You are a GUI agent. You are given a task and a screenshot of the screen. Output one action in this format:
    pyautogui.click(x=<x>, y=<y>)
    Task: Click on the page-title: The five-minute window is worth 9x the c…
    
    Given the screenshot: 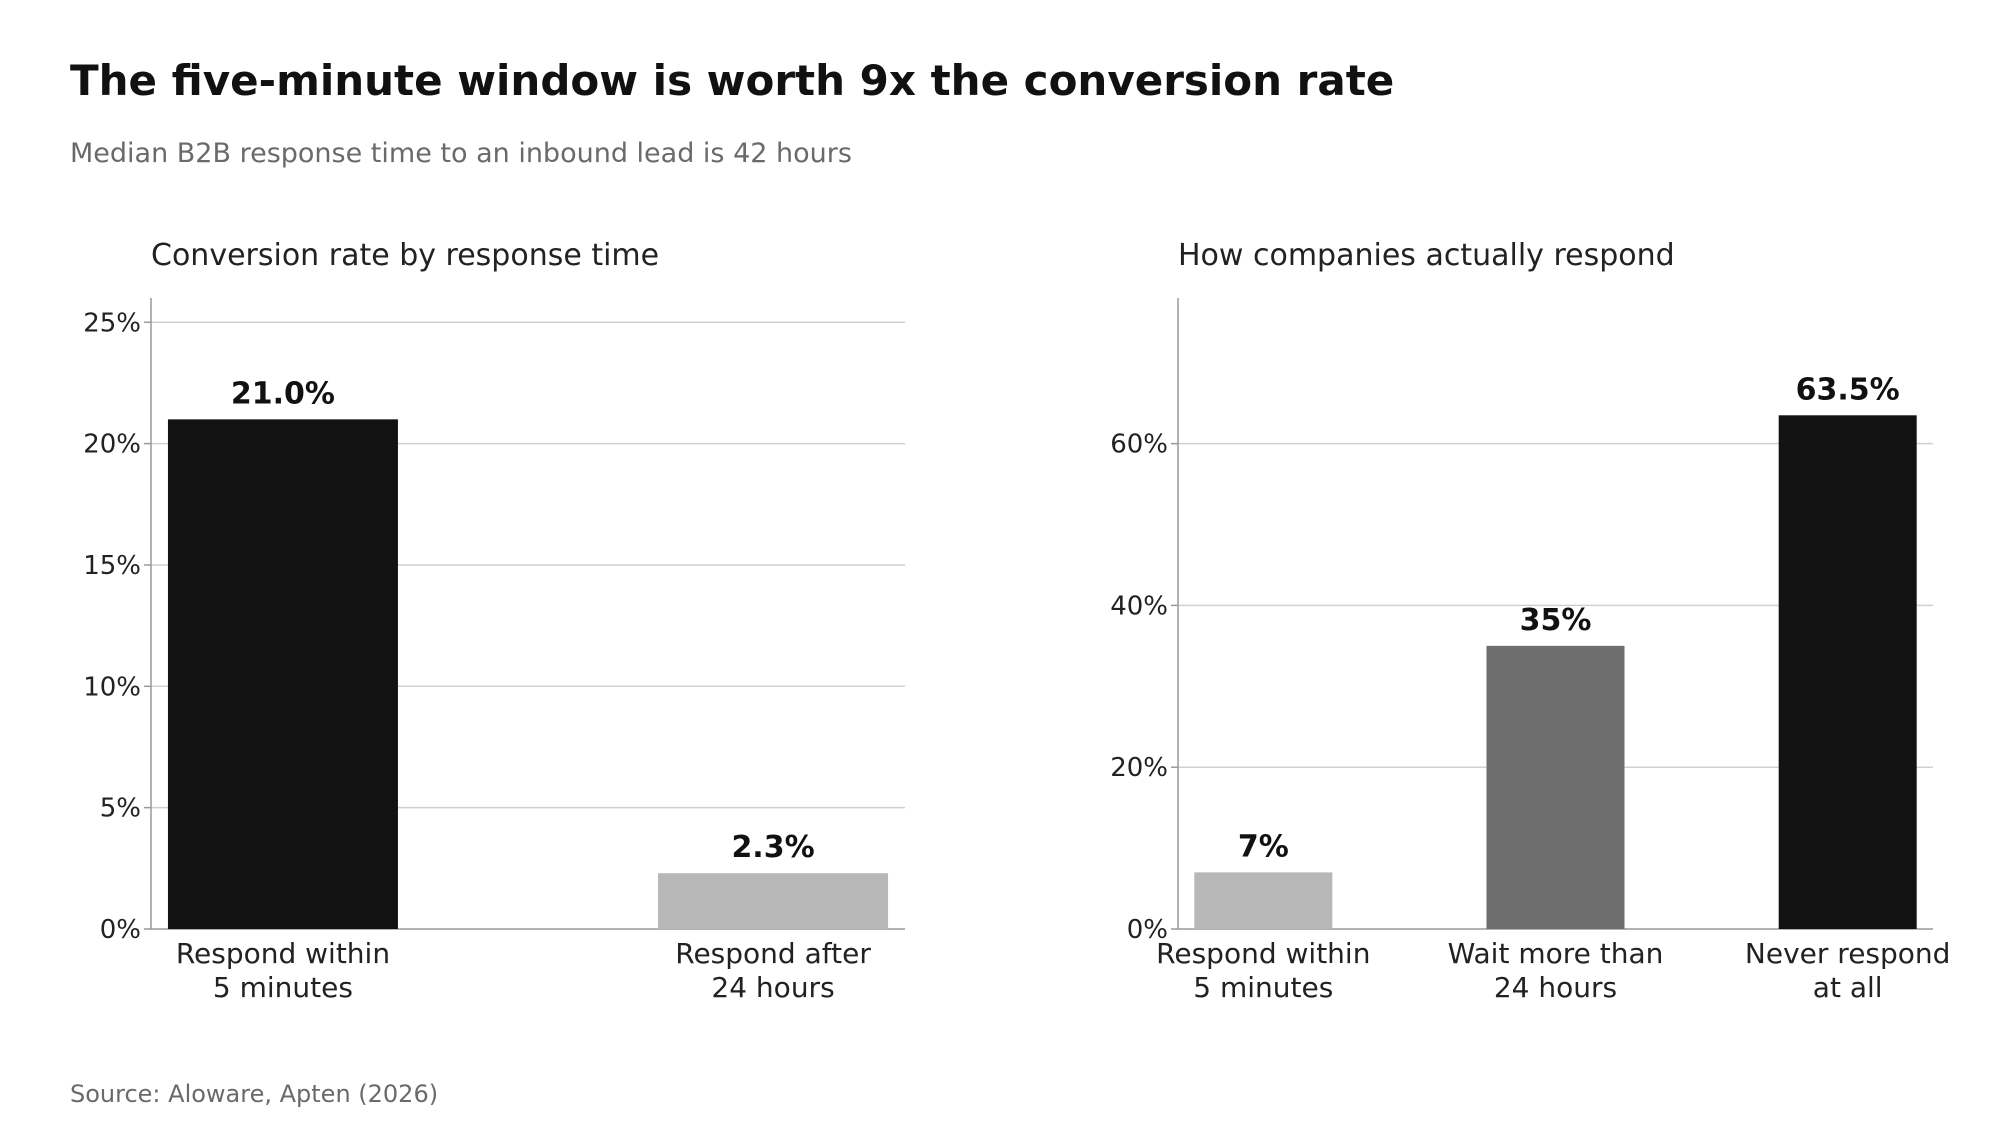 What is the action you would take?
    pyautogui.click(x=732, y=80)
    